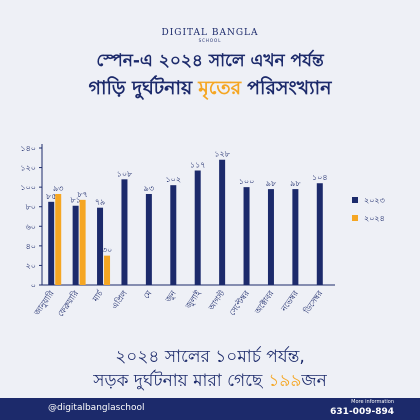 This screenshot has width=420, height=420. What do you see at coordinates (240, 302) in the screenshot?
I see `x-tick-label: সেপ্টেম্বর` at bounding box center [240, 302].